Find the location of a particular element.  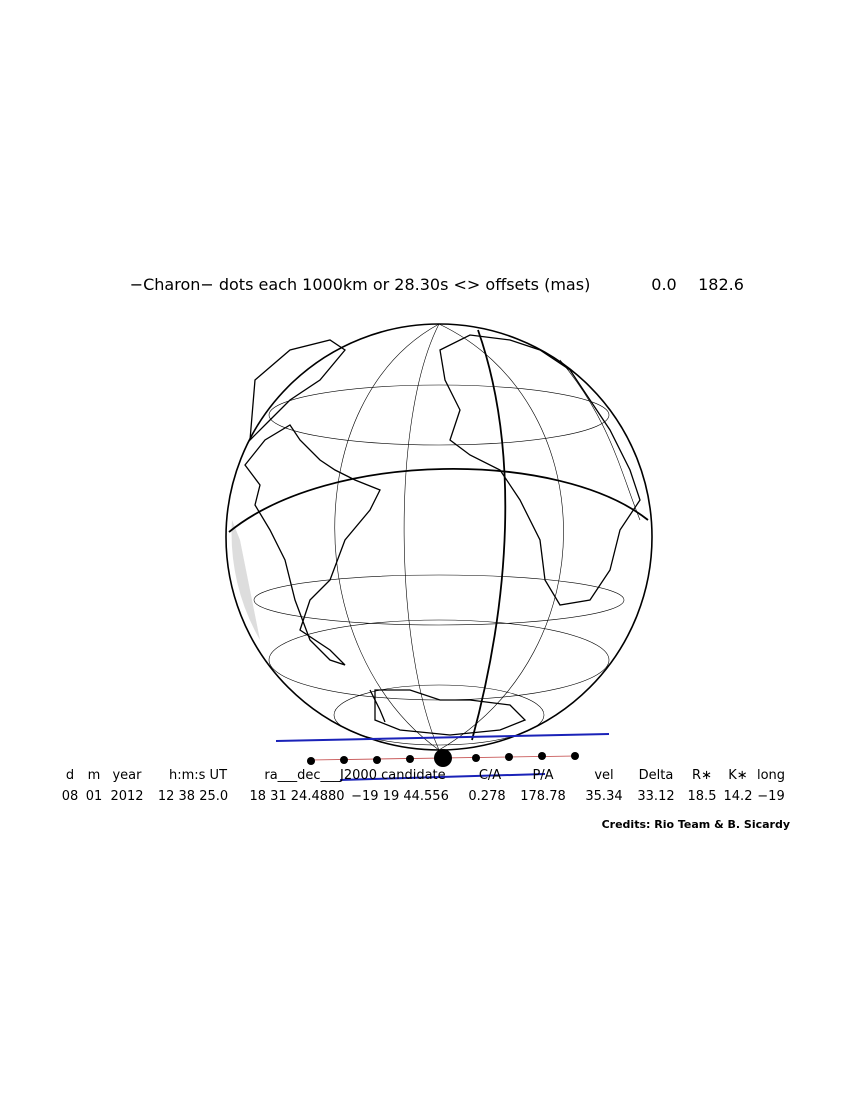

column-header: d is located at coordinates (70, 775).